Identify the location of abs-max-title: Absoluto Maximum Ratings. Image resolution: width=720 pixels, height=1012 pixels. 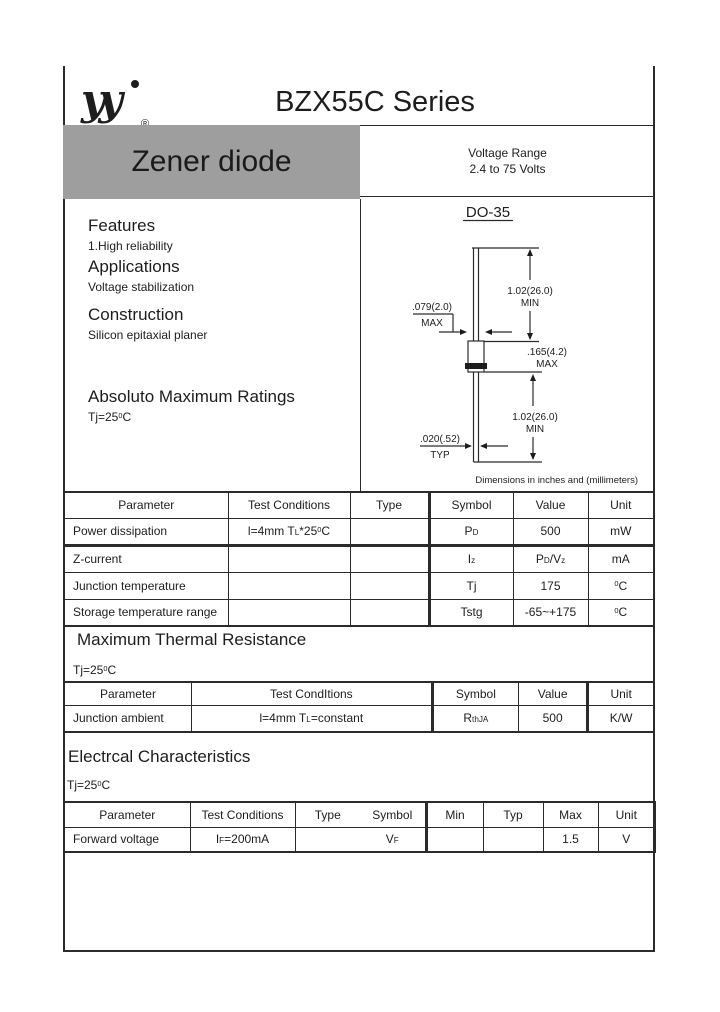
(191, 396).